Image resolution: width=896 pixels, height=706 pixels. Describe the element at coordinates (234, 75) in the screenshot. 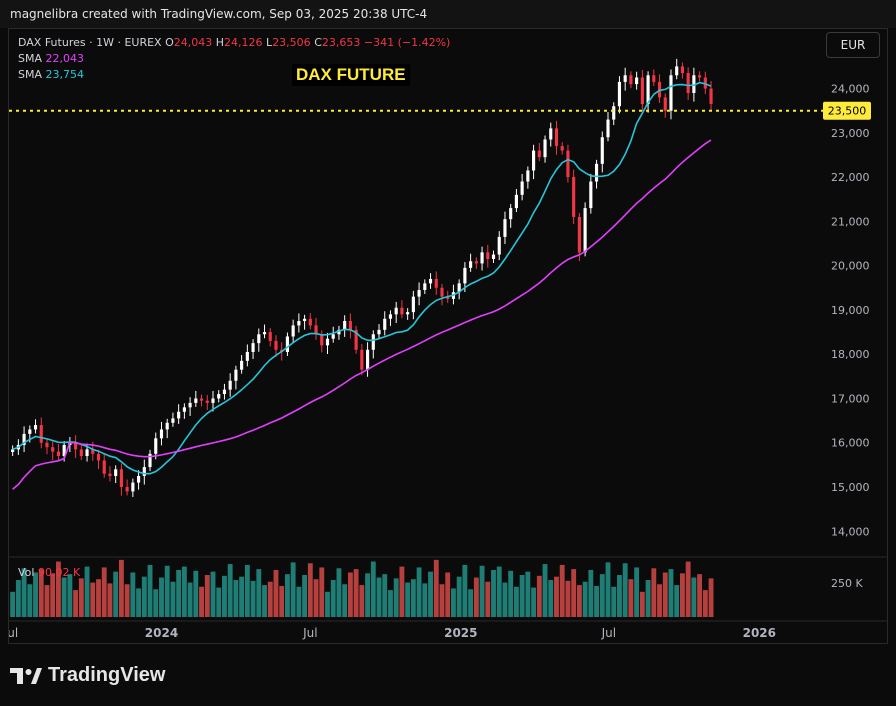

I see `sma-fast-row: SMA 23,754` at that location.